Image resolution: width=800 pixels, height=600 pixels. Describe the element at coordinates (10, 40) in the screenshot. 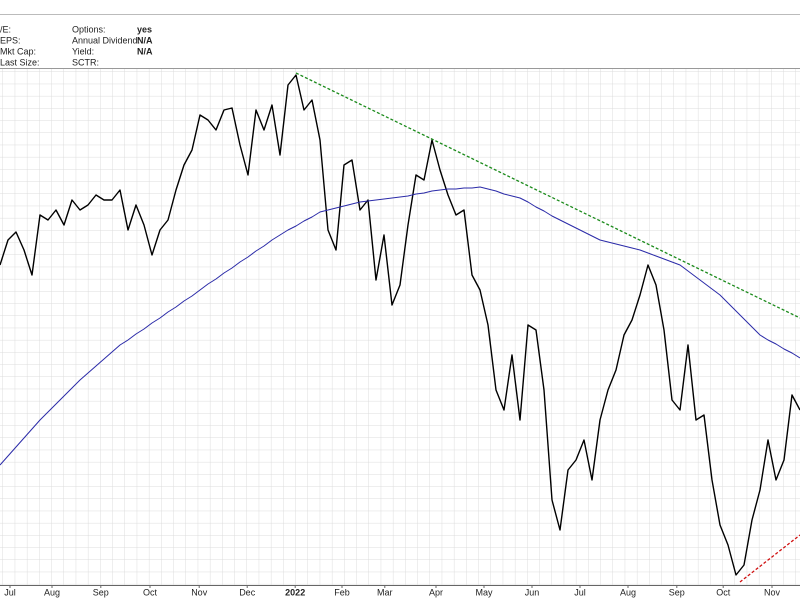

I see `header-field: EPS:` at that location.